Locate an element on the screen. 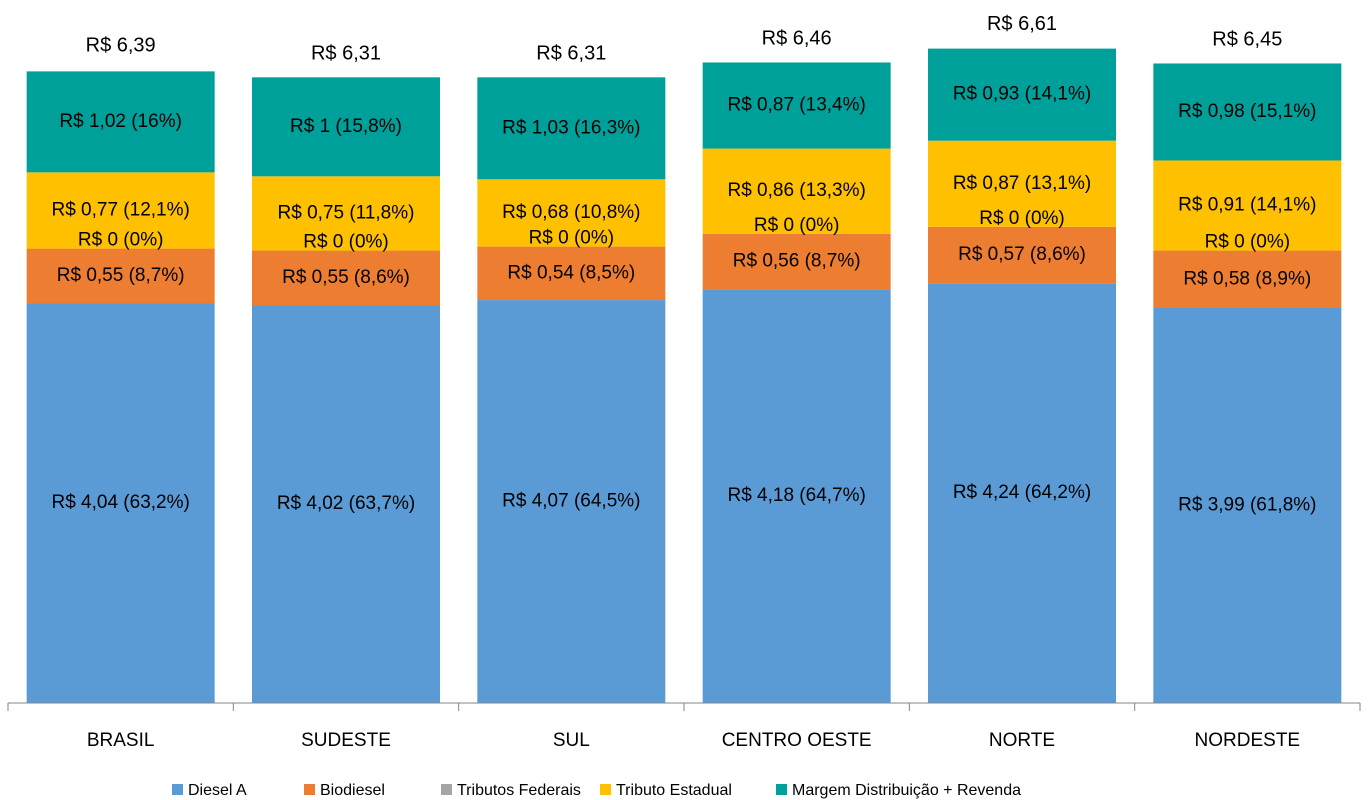 The height and width of the screenshot is (800, 1368). value-label: R$ 1,03 (16,3%) is located at coordinates (571, 127).